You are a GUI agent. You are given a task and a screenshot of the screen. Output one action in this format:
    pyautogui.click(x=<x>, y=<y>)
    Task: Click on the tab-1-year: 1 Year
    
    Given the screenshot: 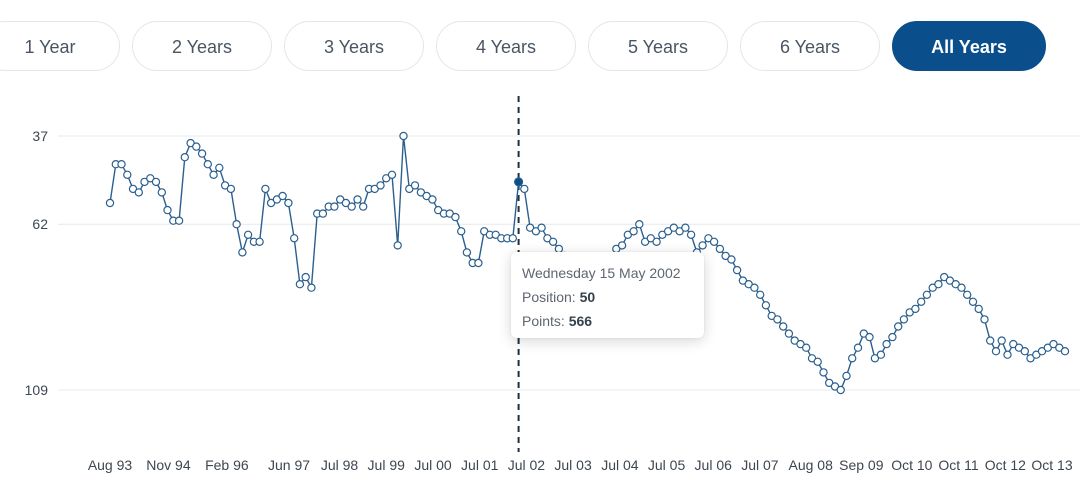 What is the action you would take?
    pyautogui.click(x=60, y=46)
    